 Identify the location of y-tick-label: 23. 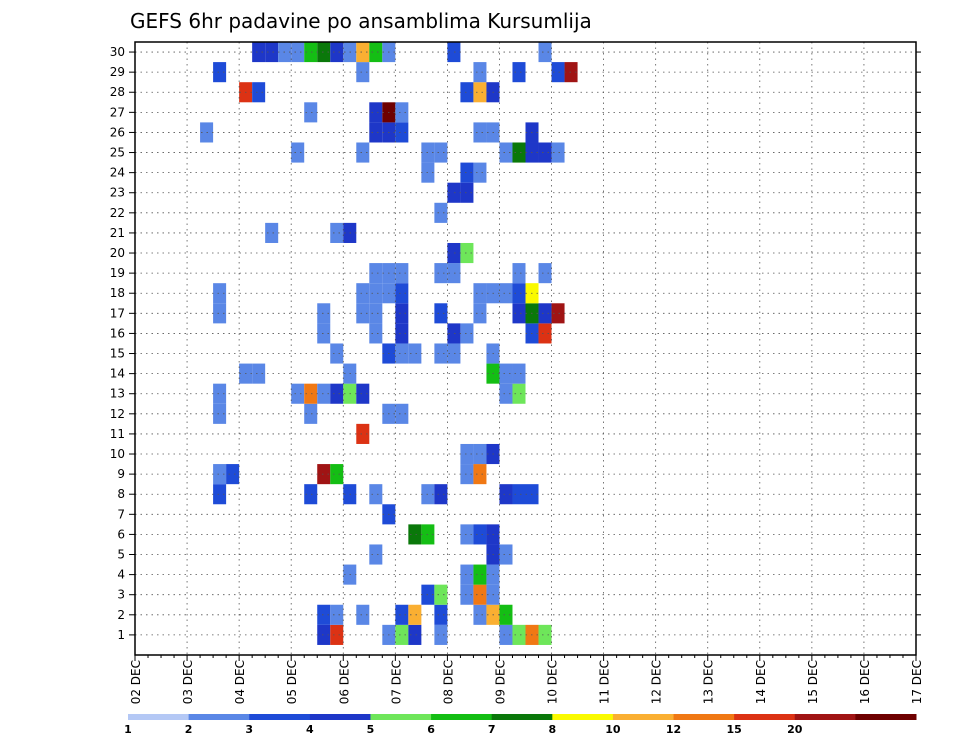
(117, 193).